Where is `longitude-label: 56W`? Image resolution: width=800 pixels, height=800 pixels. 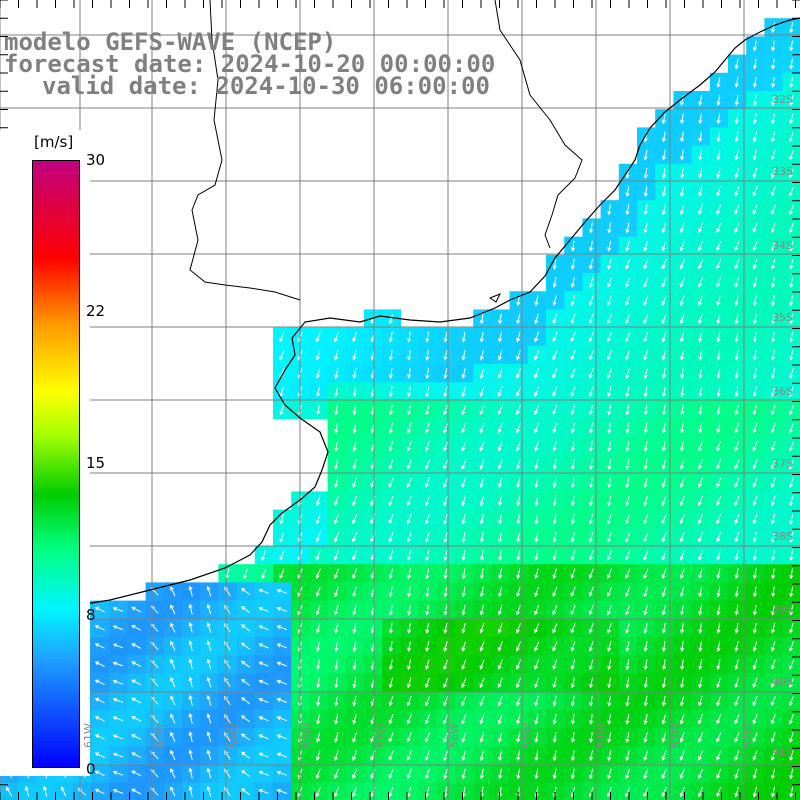 longitude-label: 56W is located at coordinates (454, 735).